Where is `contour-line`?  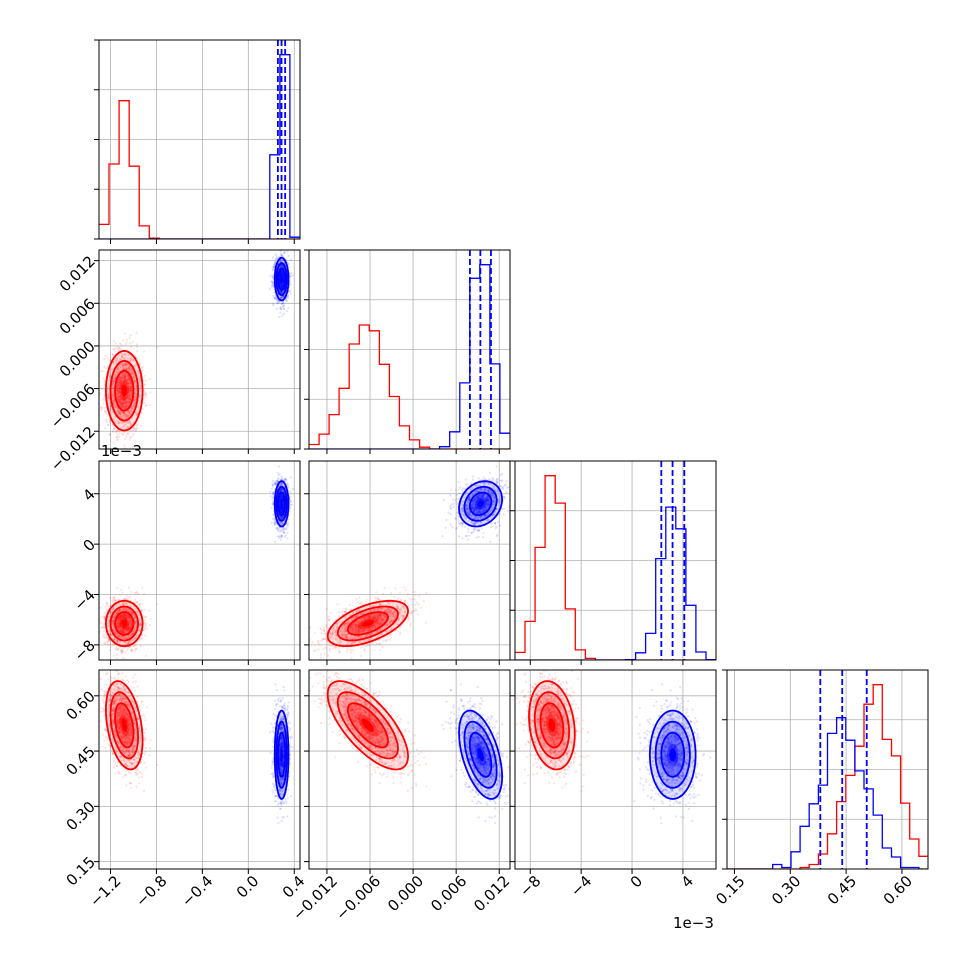 contour-line is located at coordinates (124, 390).